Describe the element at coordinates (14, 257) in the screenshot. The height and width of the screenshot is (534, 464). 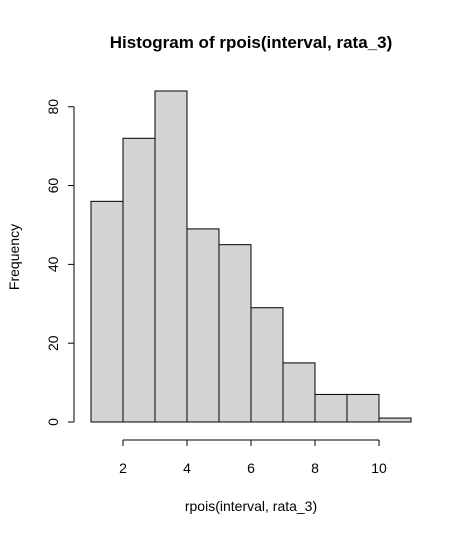
I see `y-axis-label: Frequency` at that location.